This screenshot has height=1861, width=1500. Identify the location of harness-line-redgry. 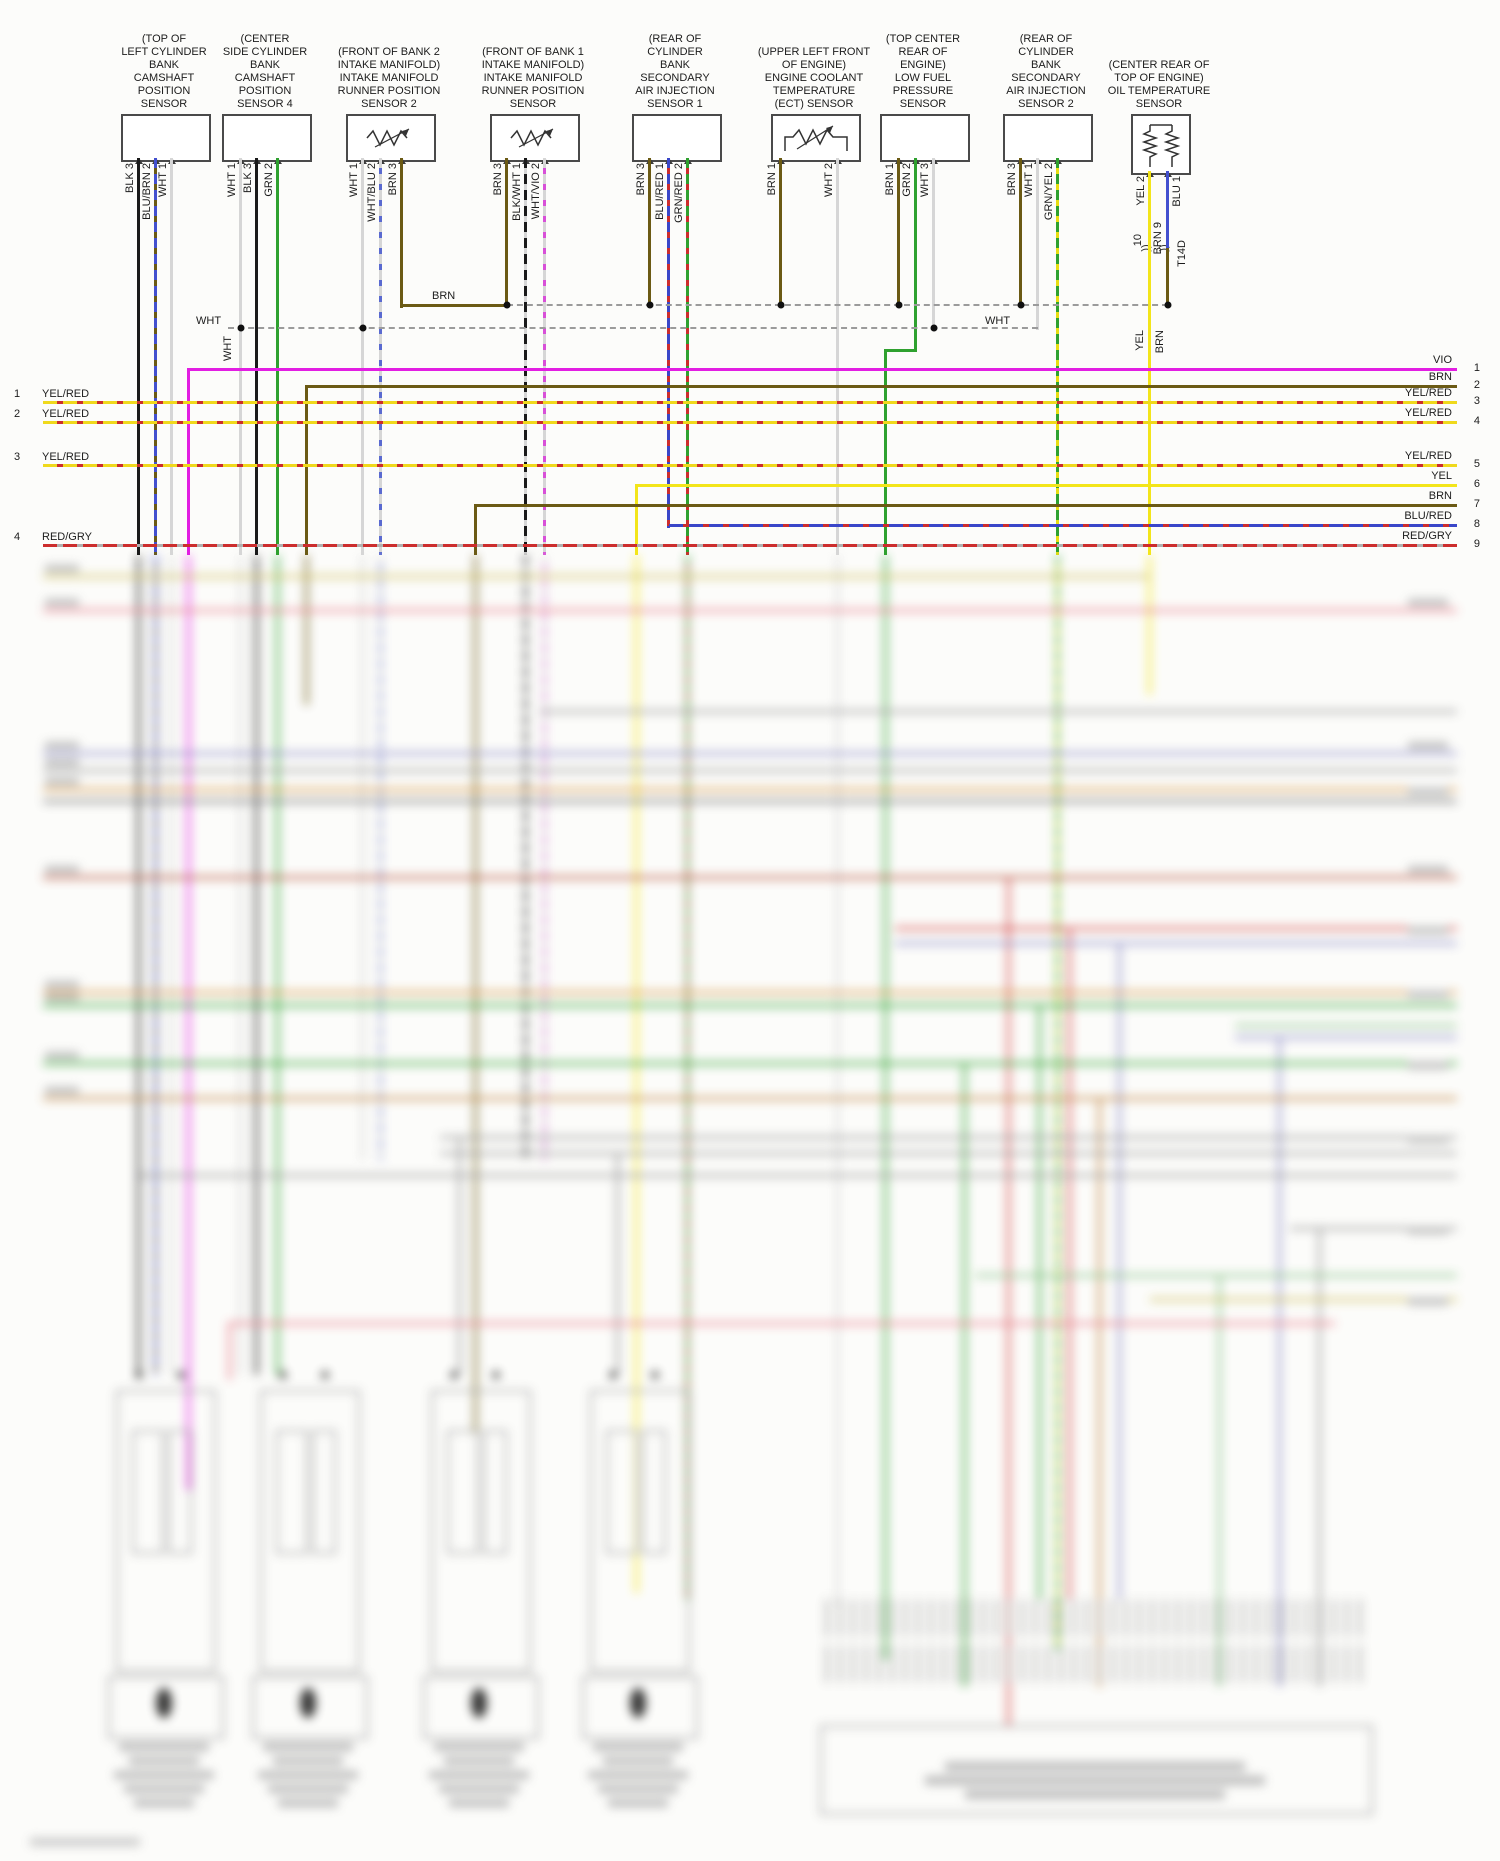
(750, 545).